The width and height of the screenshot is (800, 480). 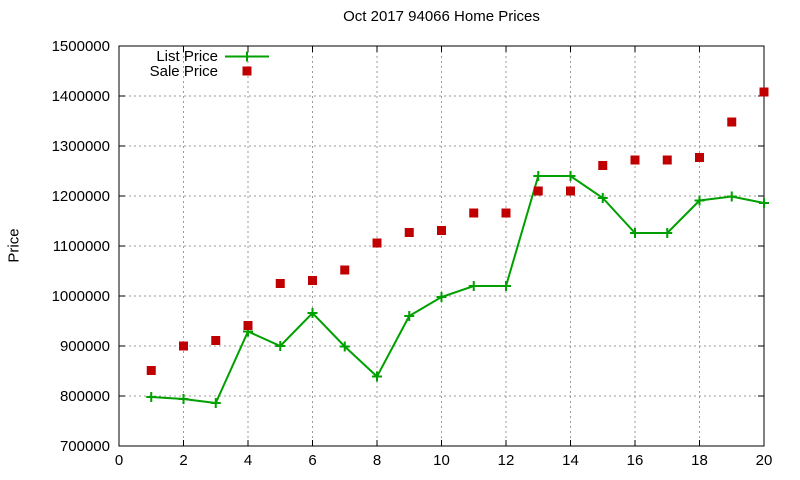 I want to click on legend-label-sale-price: Sale Price, so click(x=184, y=71).